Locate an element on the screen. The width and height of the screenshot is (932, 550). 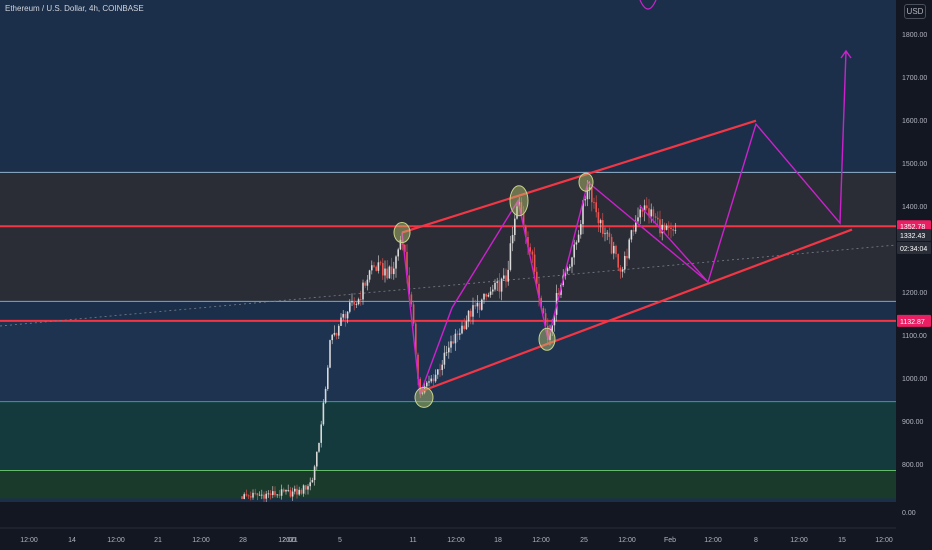
price-tick-label: 1600.00 is located at coordinates (914, 121).